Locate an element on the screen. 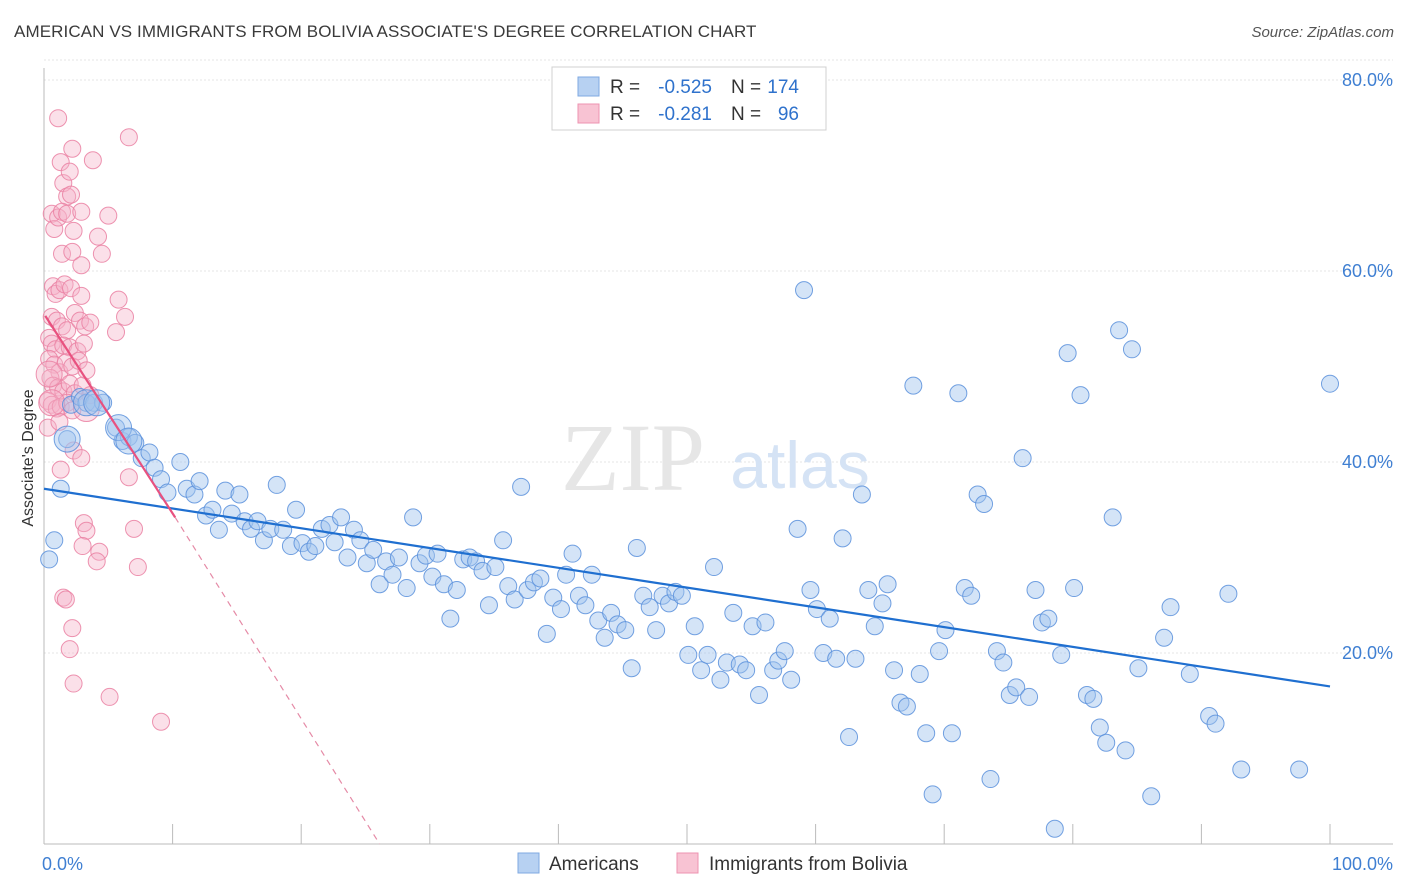 This screenshot has height=892, width=1406. watermark-zip: ZIP is located at coordinates (633, 457).